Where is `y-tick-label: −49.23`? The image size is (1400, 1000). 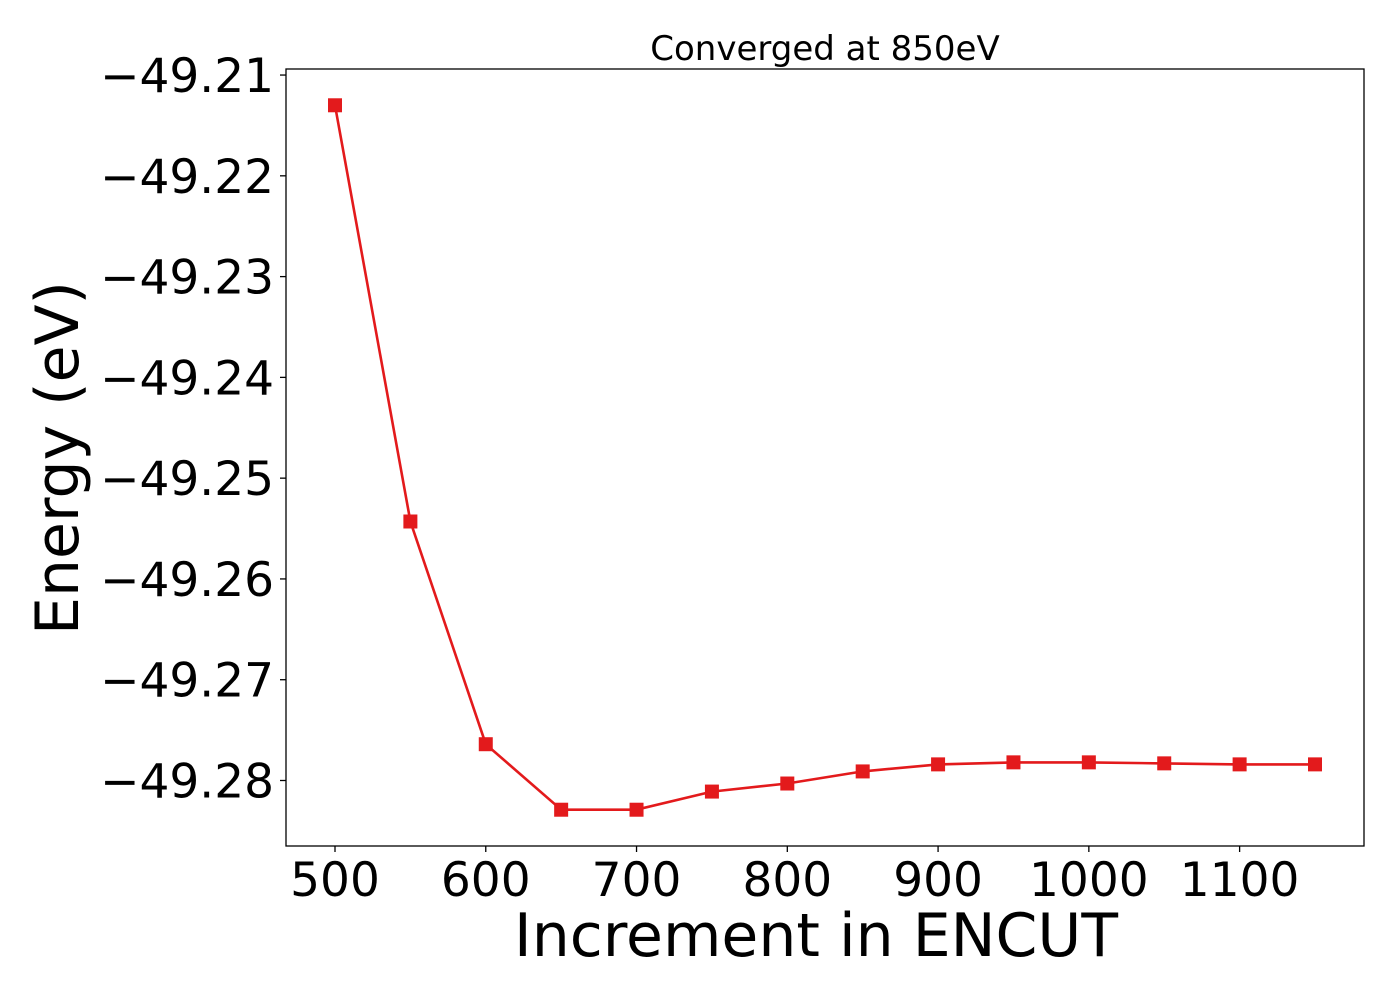 y-tick-label: −49.23 is located at coordinates (187, 278).